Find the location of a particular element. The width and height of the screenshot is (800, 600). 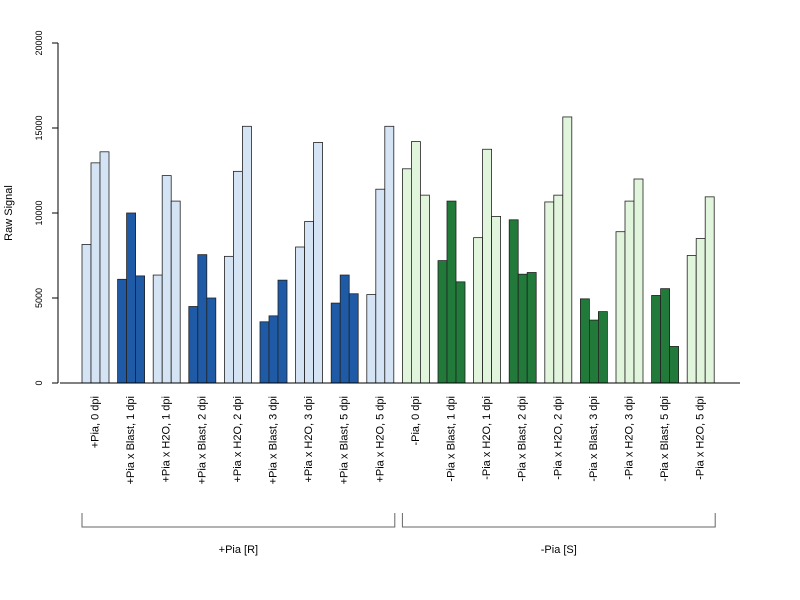

x-tick-label: +Pia x Blast, 1 dpi is located at coordinates (131, 440).